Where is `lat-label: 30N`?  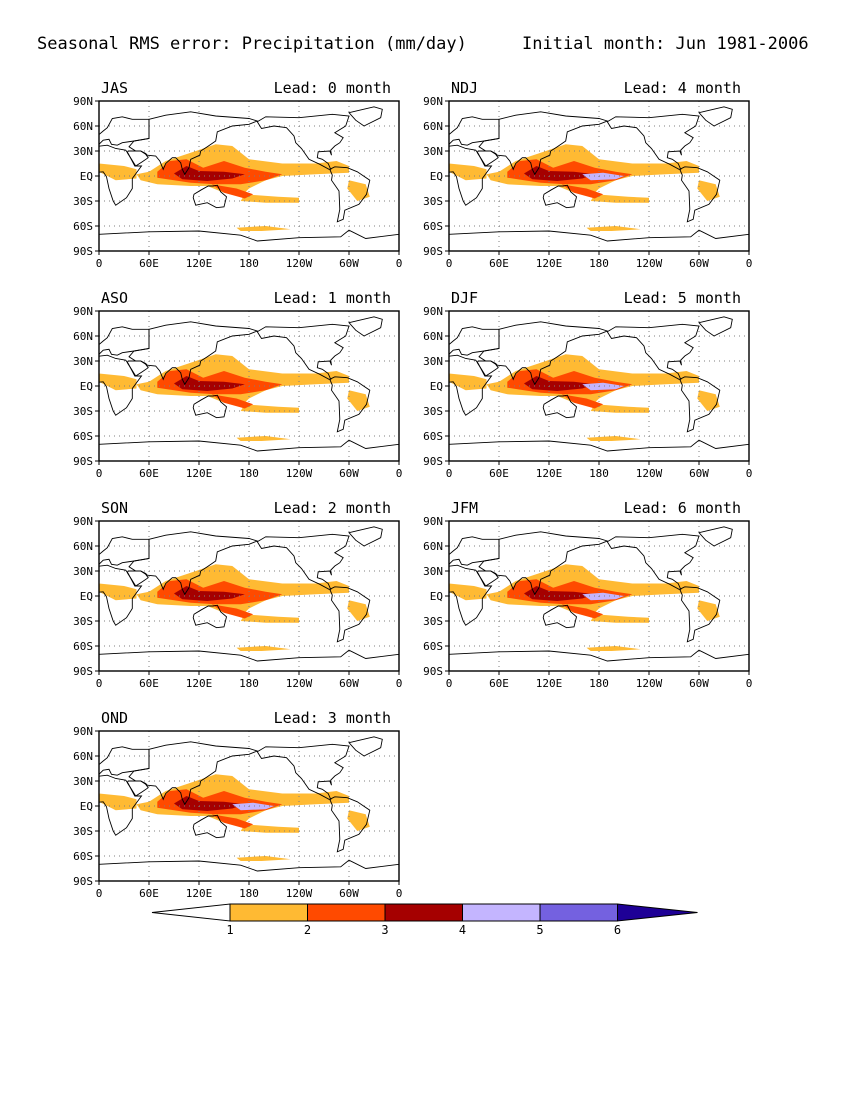
lat-label: 30N is located at coordinates (83, 571).